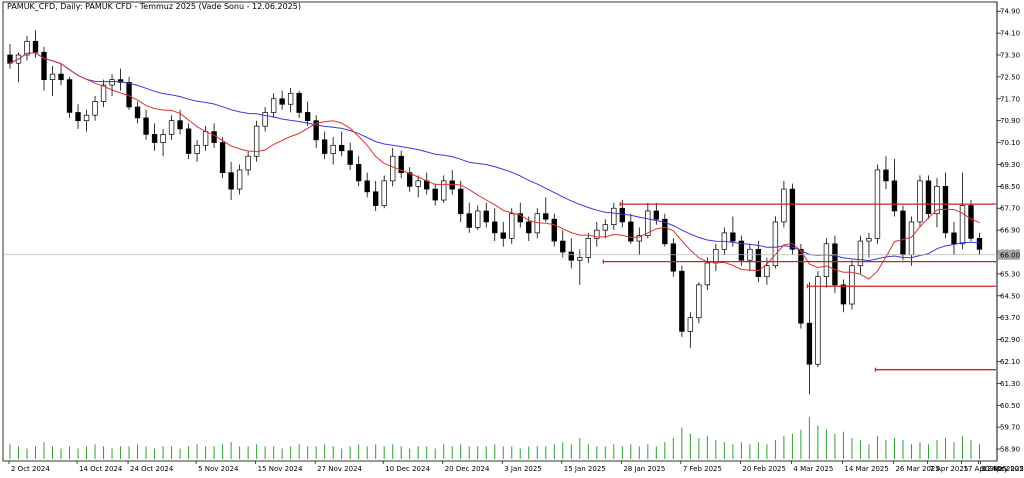 The image size is (1024, 478). I want to click on x-tick-label: 20 Dec 2024, so click(467, 469).